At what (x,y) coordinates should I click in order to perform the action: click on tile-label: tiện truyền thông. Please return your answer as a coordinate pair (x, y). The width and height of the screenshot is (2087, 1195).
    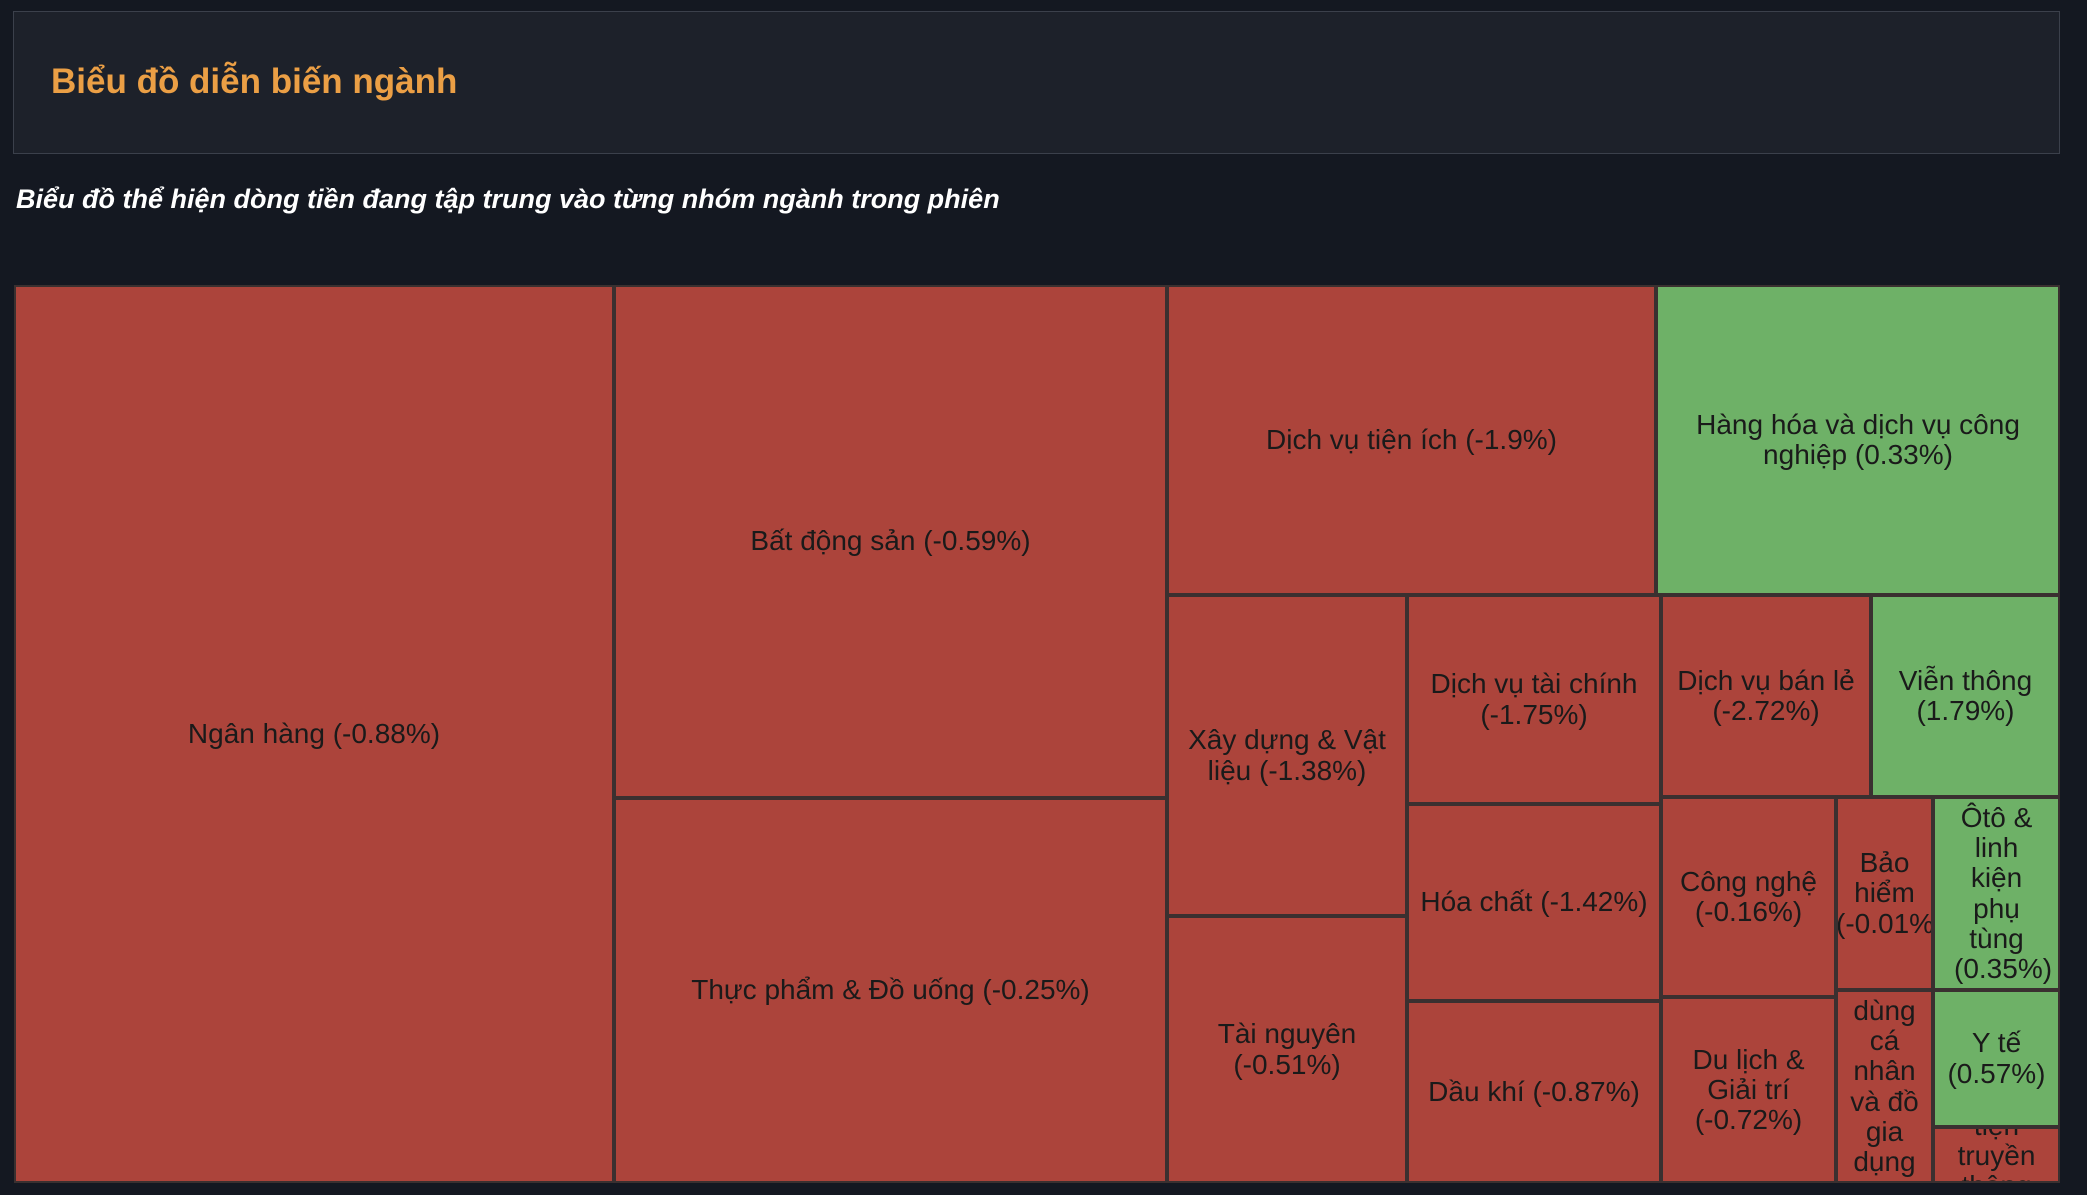
    Looking at the image, I should click on (1996, 1155).